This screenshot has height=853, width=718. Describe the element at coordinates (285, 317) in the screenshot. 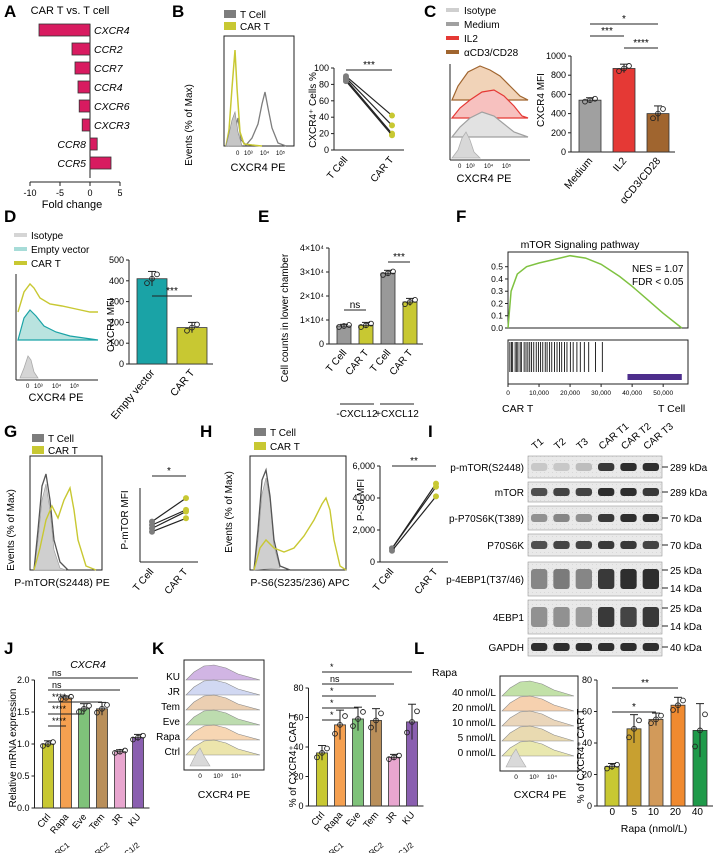

I see `panel-e-ylabel: Cell counts in lower chamber` at that location.